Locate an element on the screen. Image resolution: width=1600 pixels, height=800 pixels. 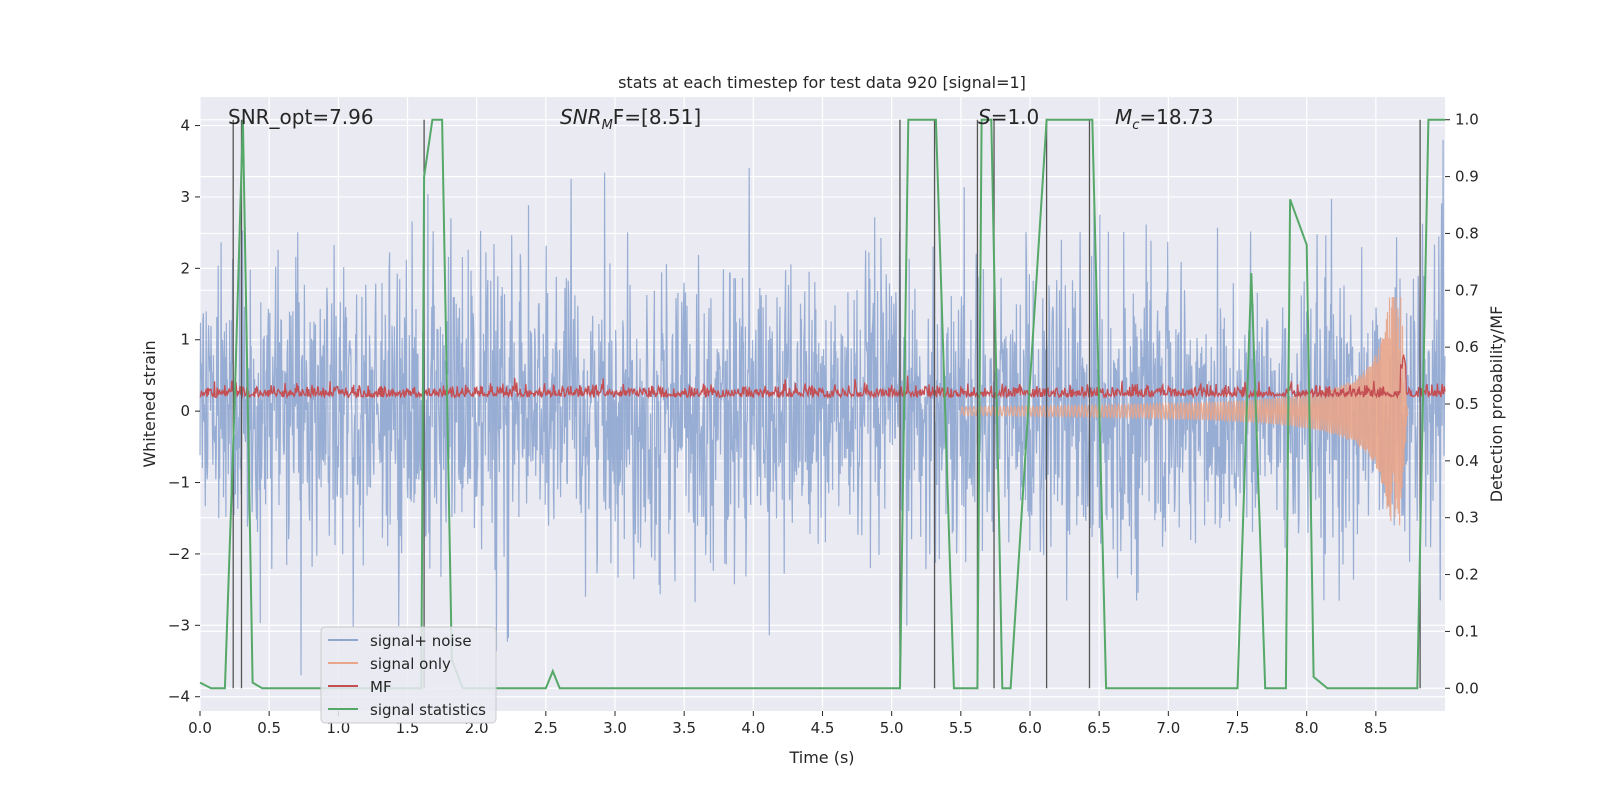
y-right-tick-label: 0.1 is located at coordinates (1467, 631).